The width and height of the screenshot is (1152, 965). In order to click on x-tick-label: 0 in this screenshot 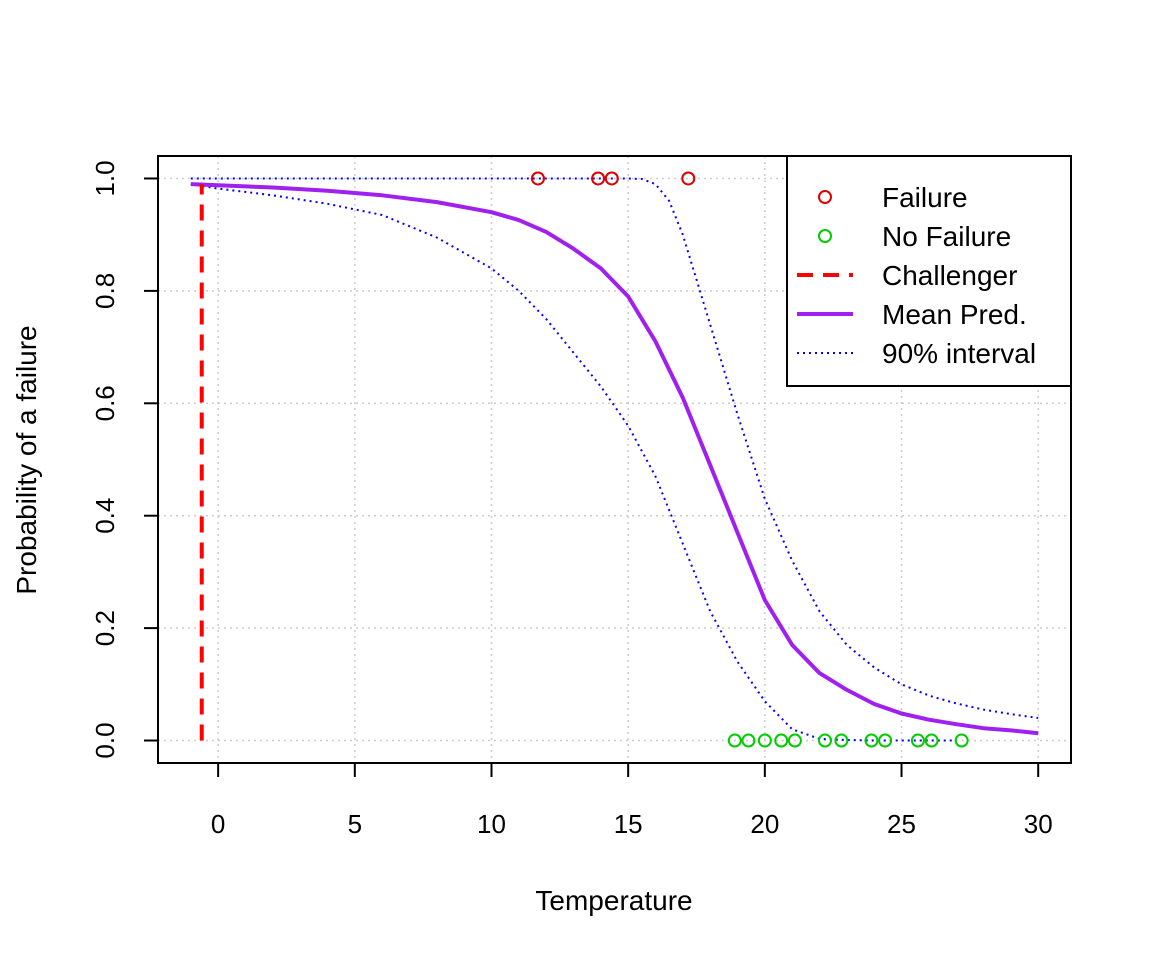, I will do `click(218, 824)`.